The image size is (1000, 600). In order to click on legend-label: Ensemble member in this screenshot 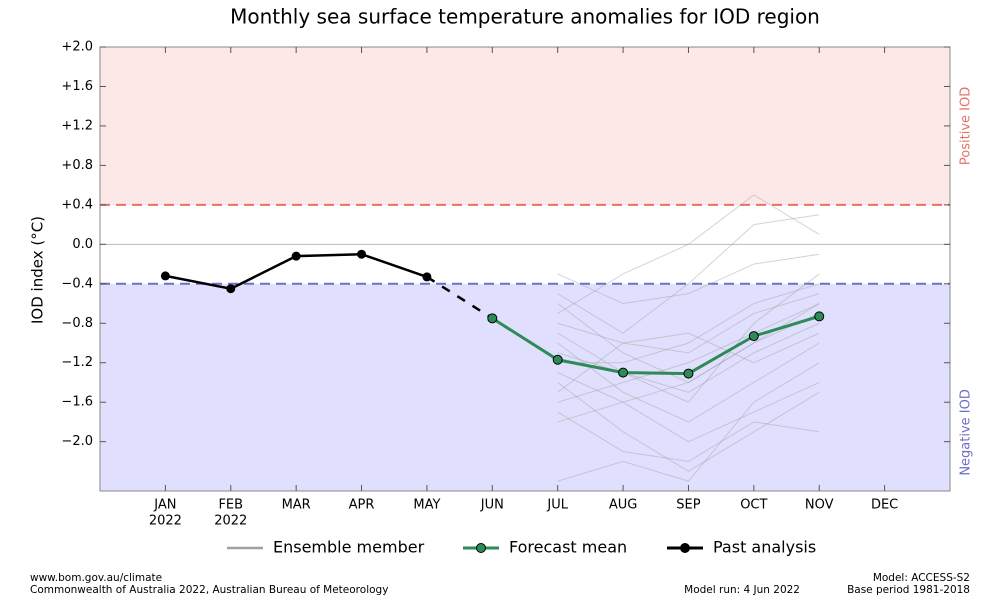, I will do `click(349, 547)`.